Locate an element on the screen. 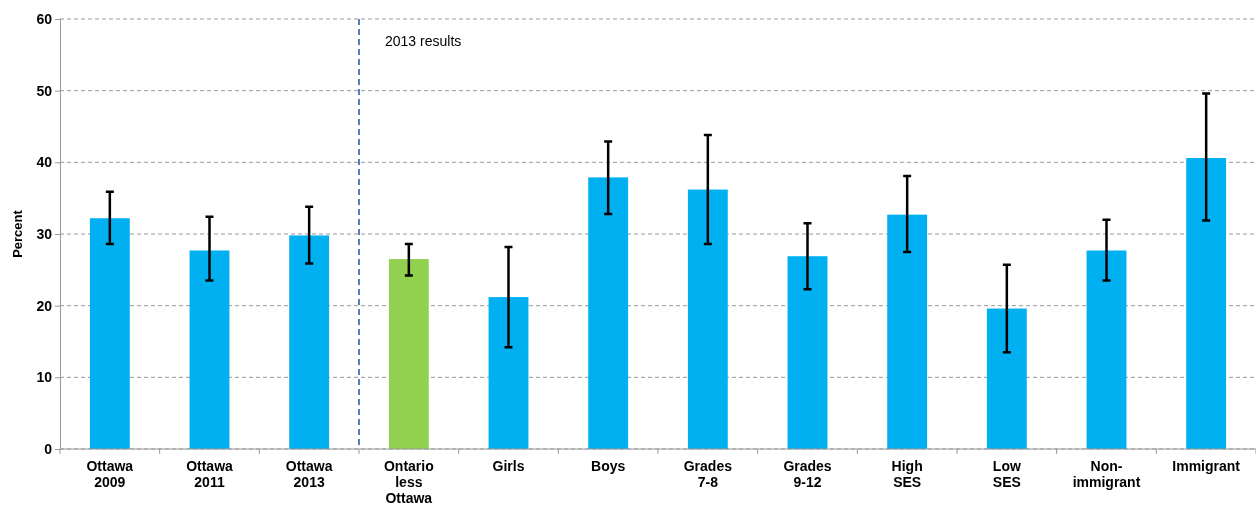 This screenshot has height=518, width=1256. annotation: 2013 results is located at coordinates (423, 41).